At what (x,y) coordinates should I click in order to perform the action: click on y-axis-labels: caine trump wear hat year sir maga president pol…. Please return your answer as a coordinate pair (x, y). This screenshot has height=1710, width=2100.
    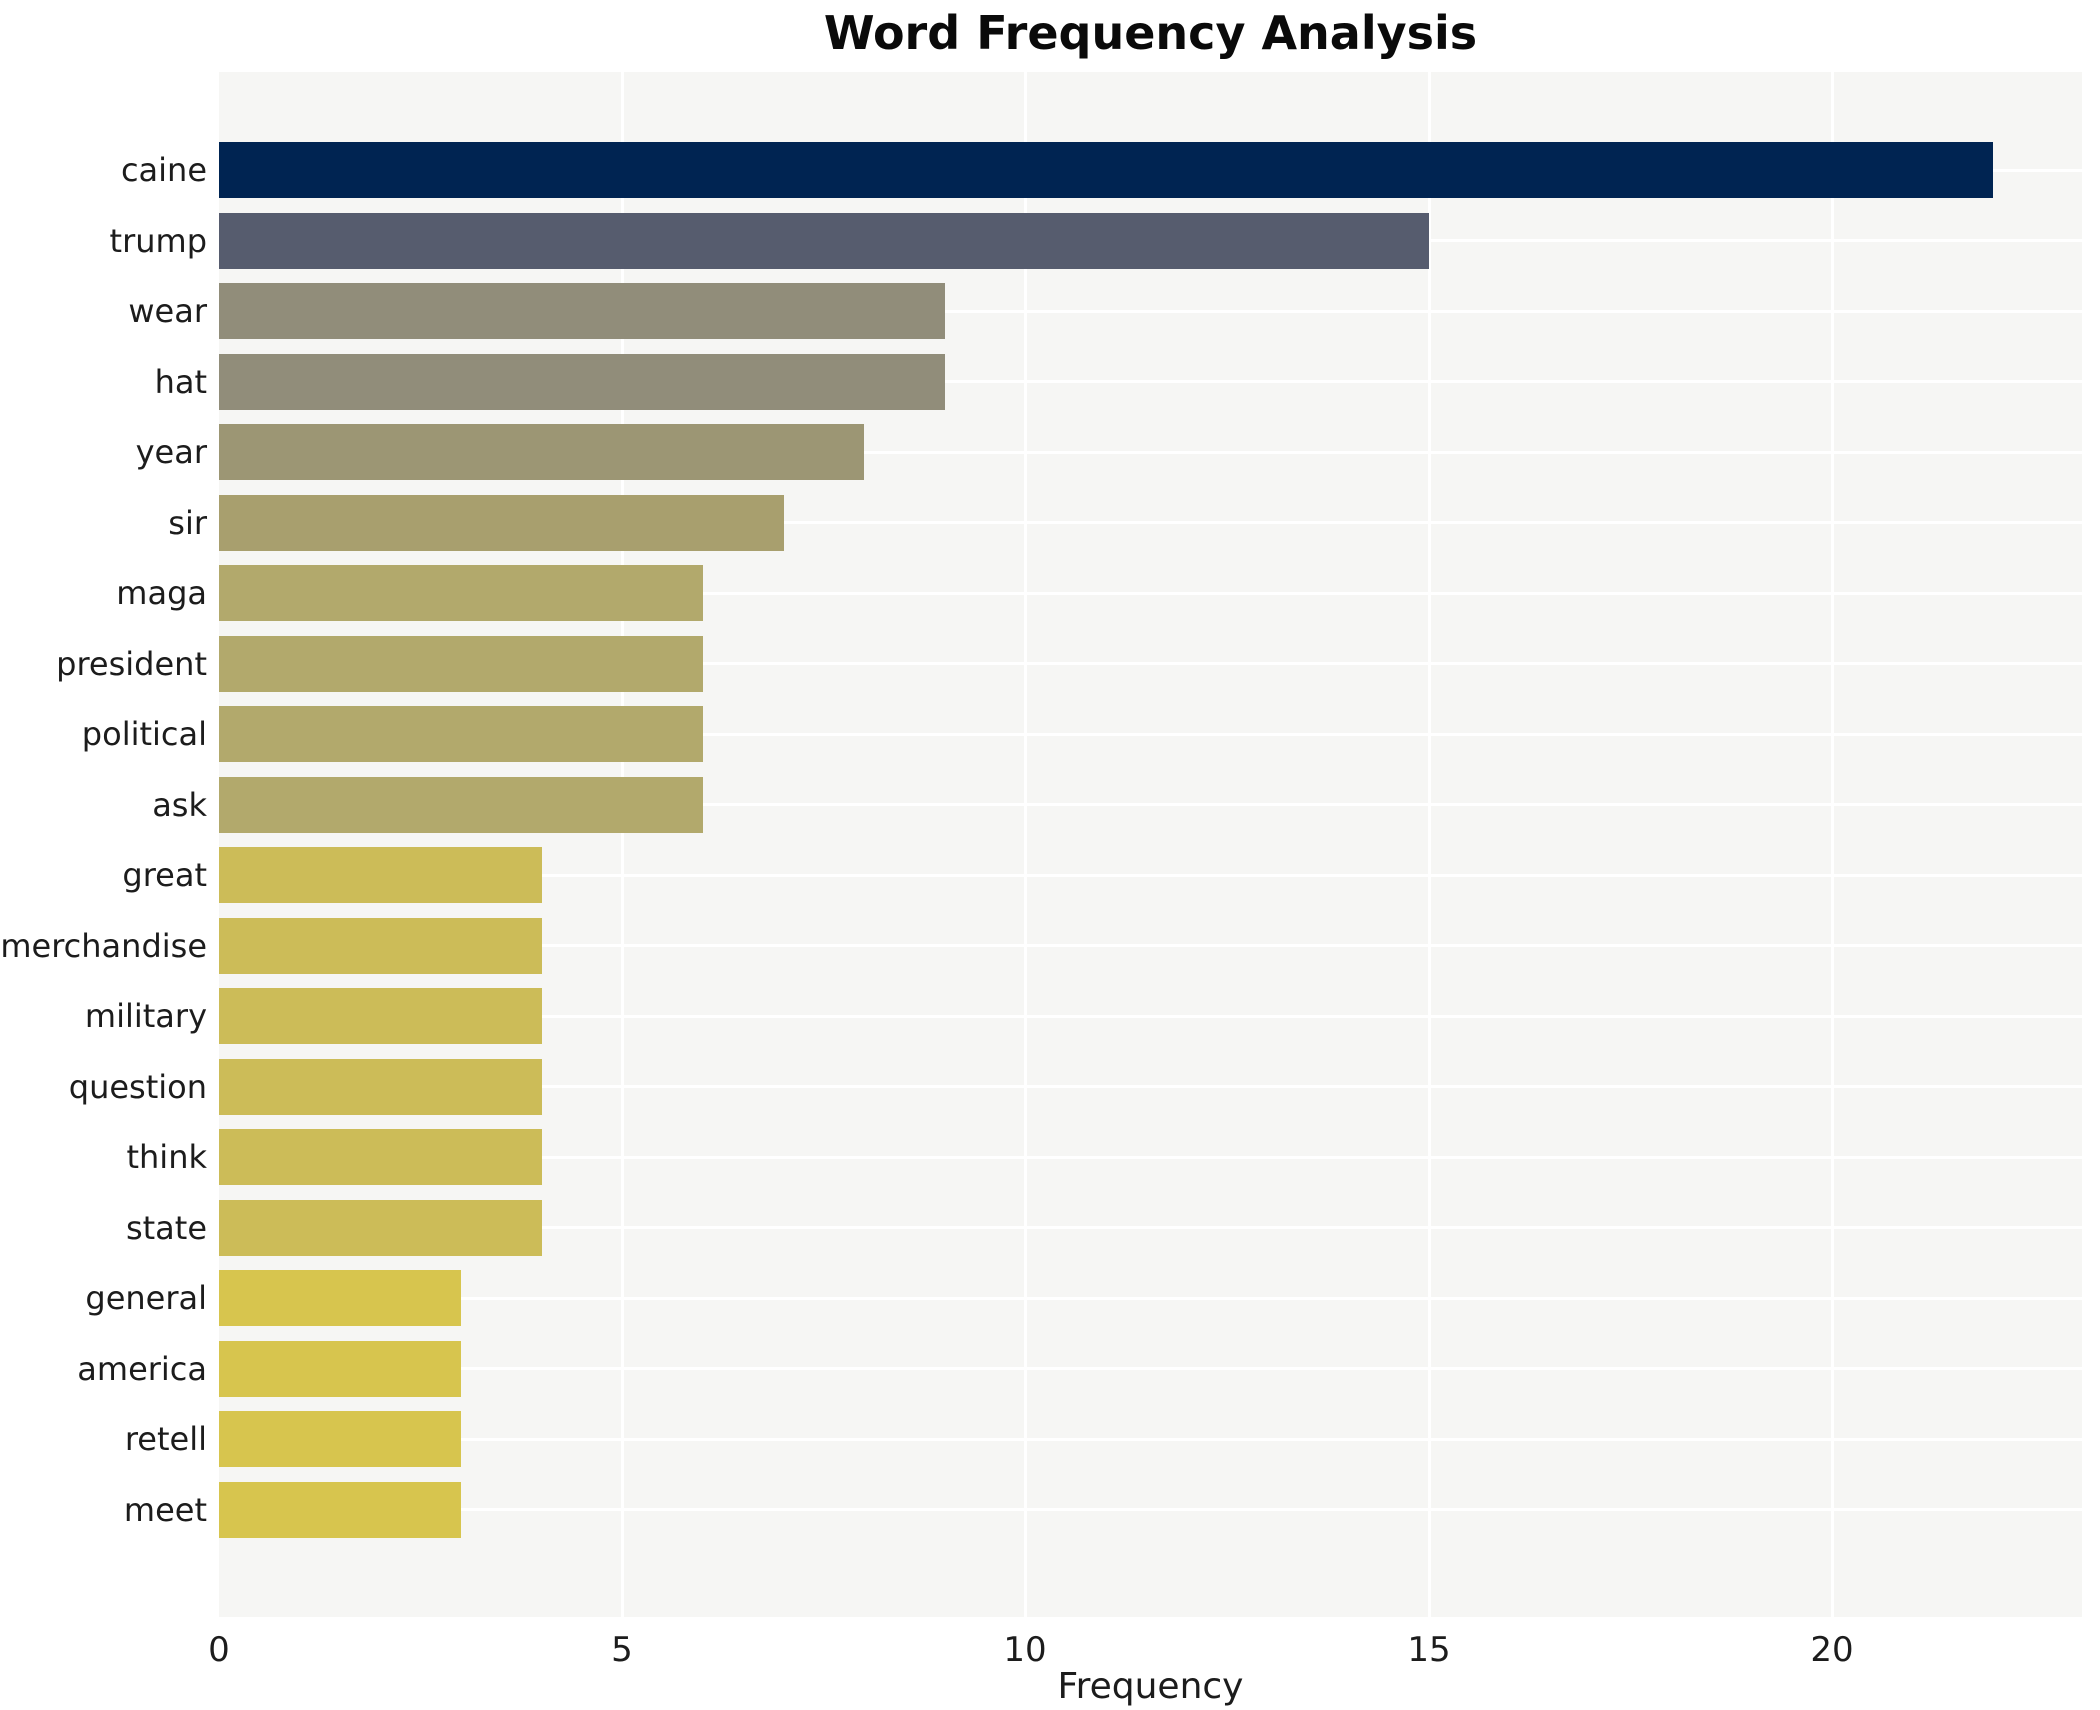
    Looking at the image, I should click on (103, 844).